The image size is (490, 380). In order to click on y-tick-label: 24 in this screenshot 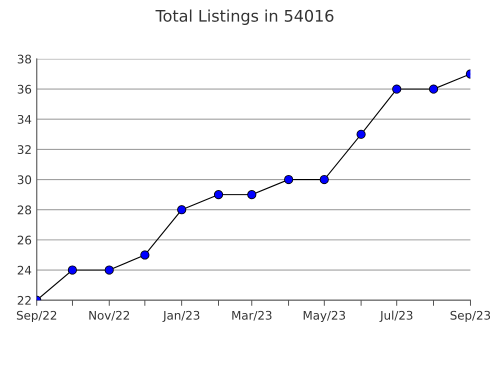, I will do `click(25, 270)`.